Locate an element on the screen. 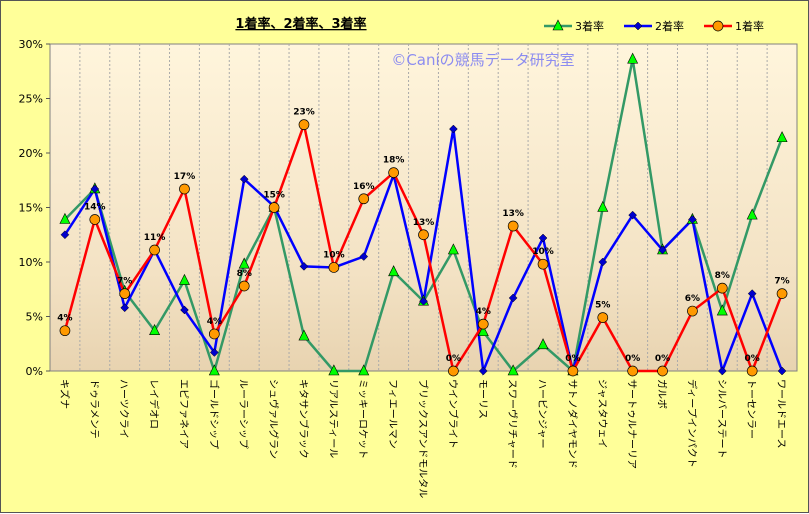 This screenshot has height=514, width=809. legend-label: 1着率 is located at coordinates (749, 26).